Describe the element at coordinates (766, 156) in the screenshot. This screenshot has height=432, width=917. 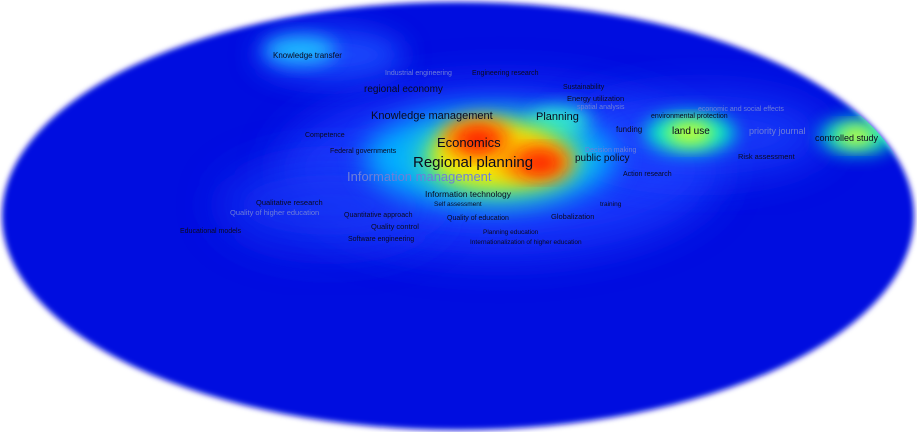
I see `term-risk-assessment: Risk assessment` at that location.